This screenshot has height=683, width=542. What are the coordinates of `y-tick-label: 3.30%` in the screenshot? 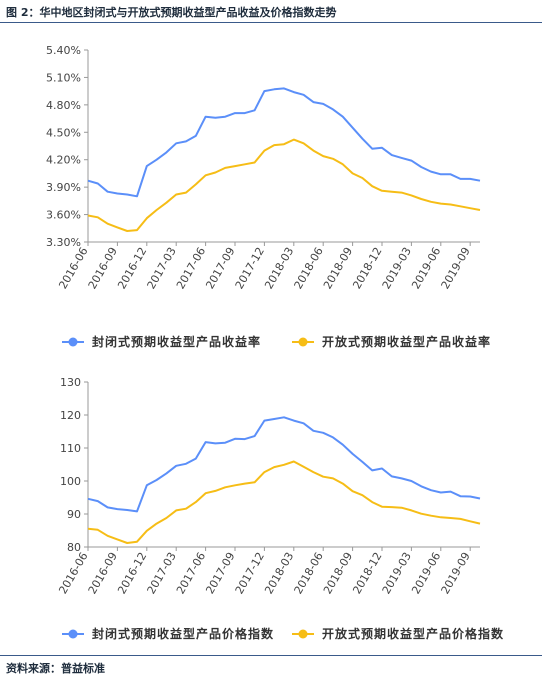 It's located at (63, 242).